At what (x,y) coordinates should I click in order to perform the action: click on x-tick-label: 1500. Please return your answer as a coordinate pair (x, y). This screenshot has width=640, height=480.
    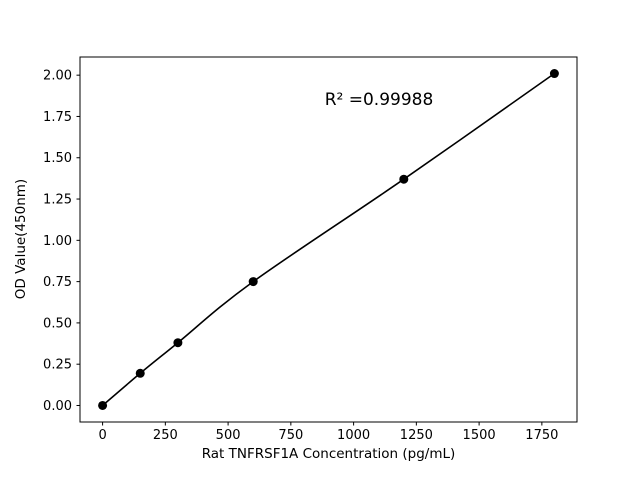
    Looking at the image, I should click on (479, 435).